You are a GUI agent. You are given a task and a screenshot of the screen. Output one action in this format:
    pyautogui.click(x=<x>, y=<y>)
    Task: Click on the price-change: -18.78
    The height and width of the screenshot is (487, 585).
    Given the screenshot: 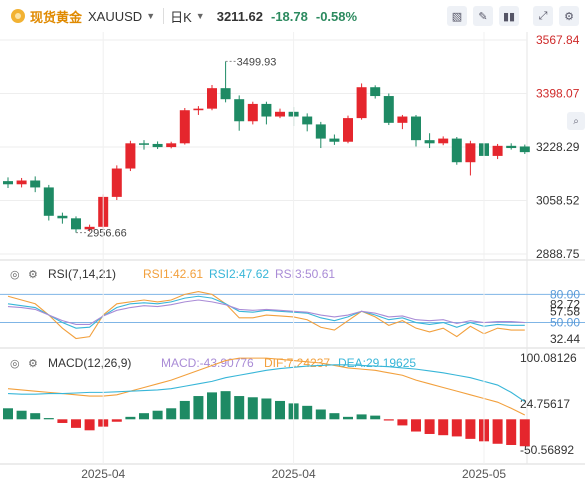 What is the action you would take?
    pyautogui.click(x=289, y=16)
    